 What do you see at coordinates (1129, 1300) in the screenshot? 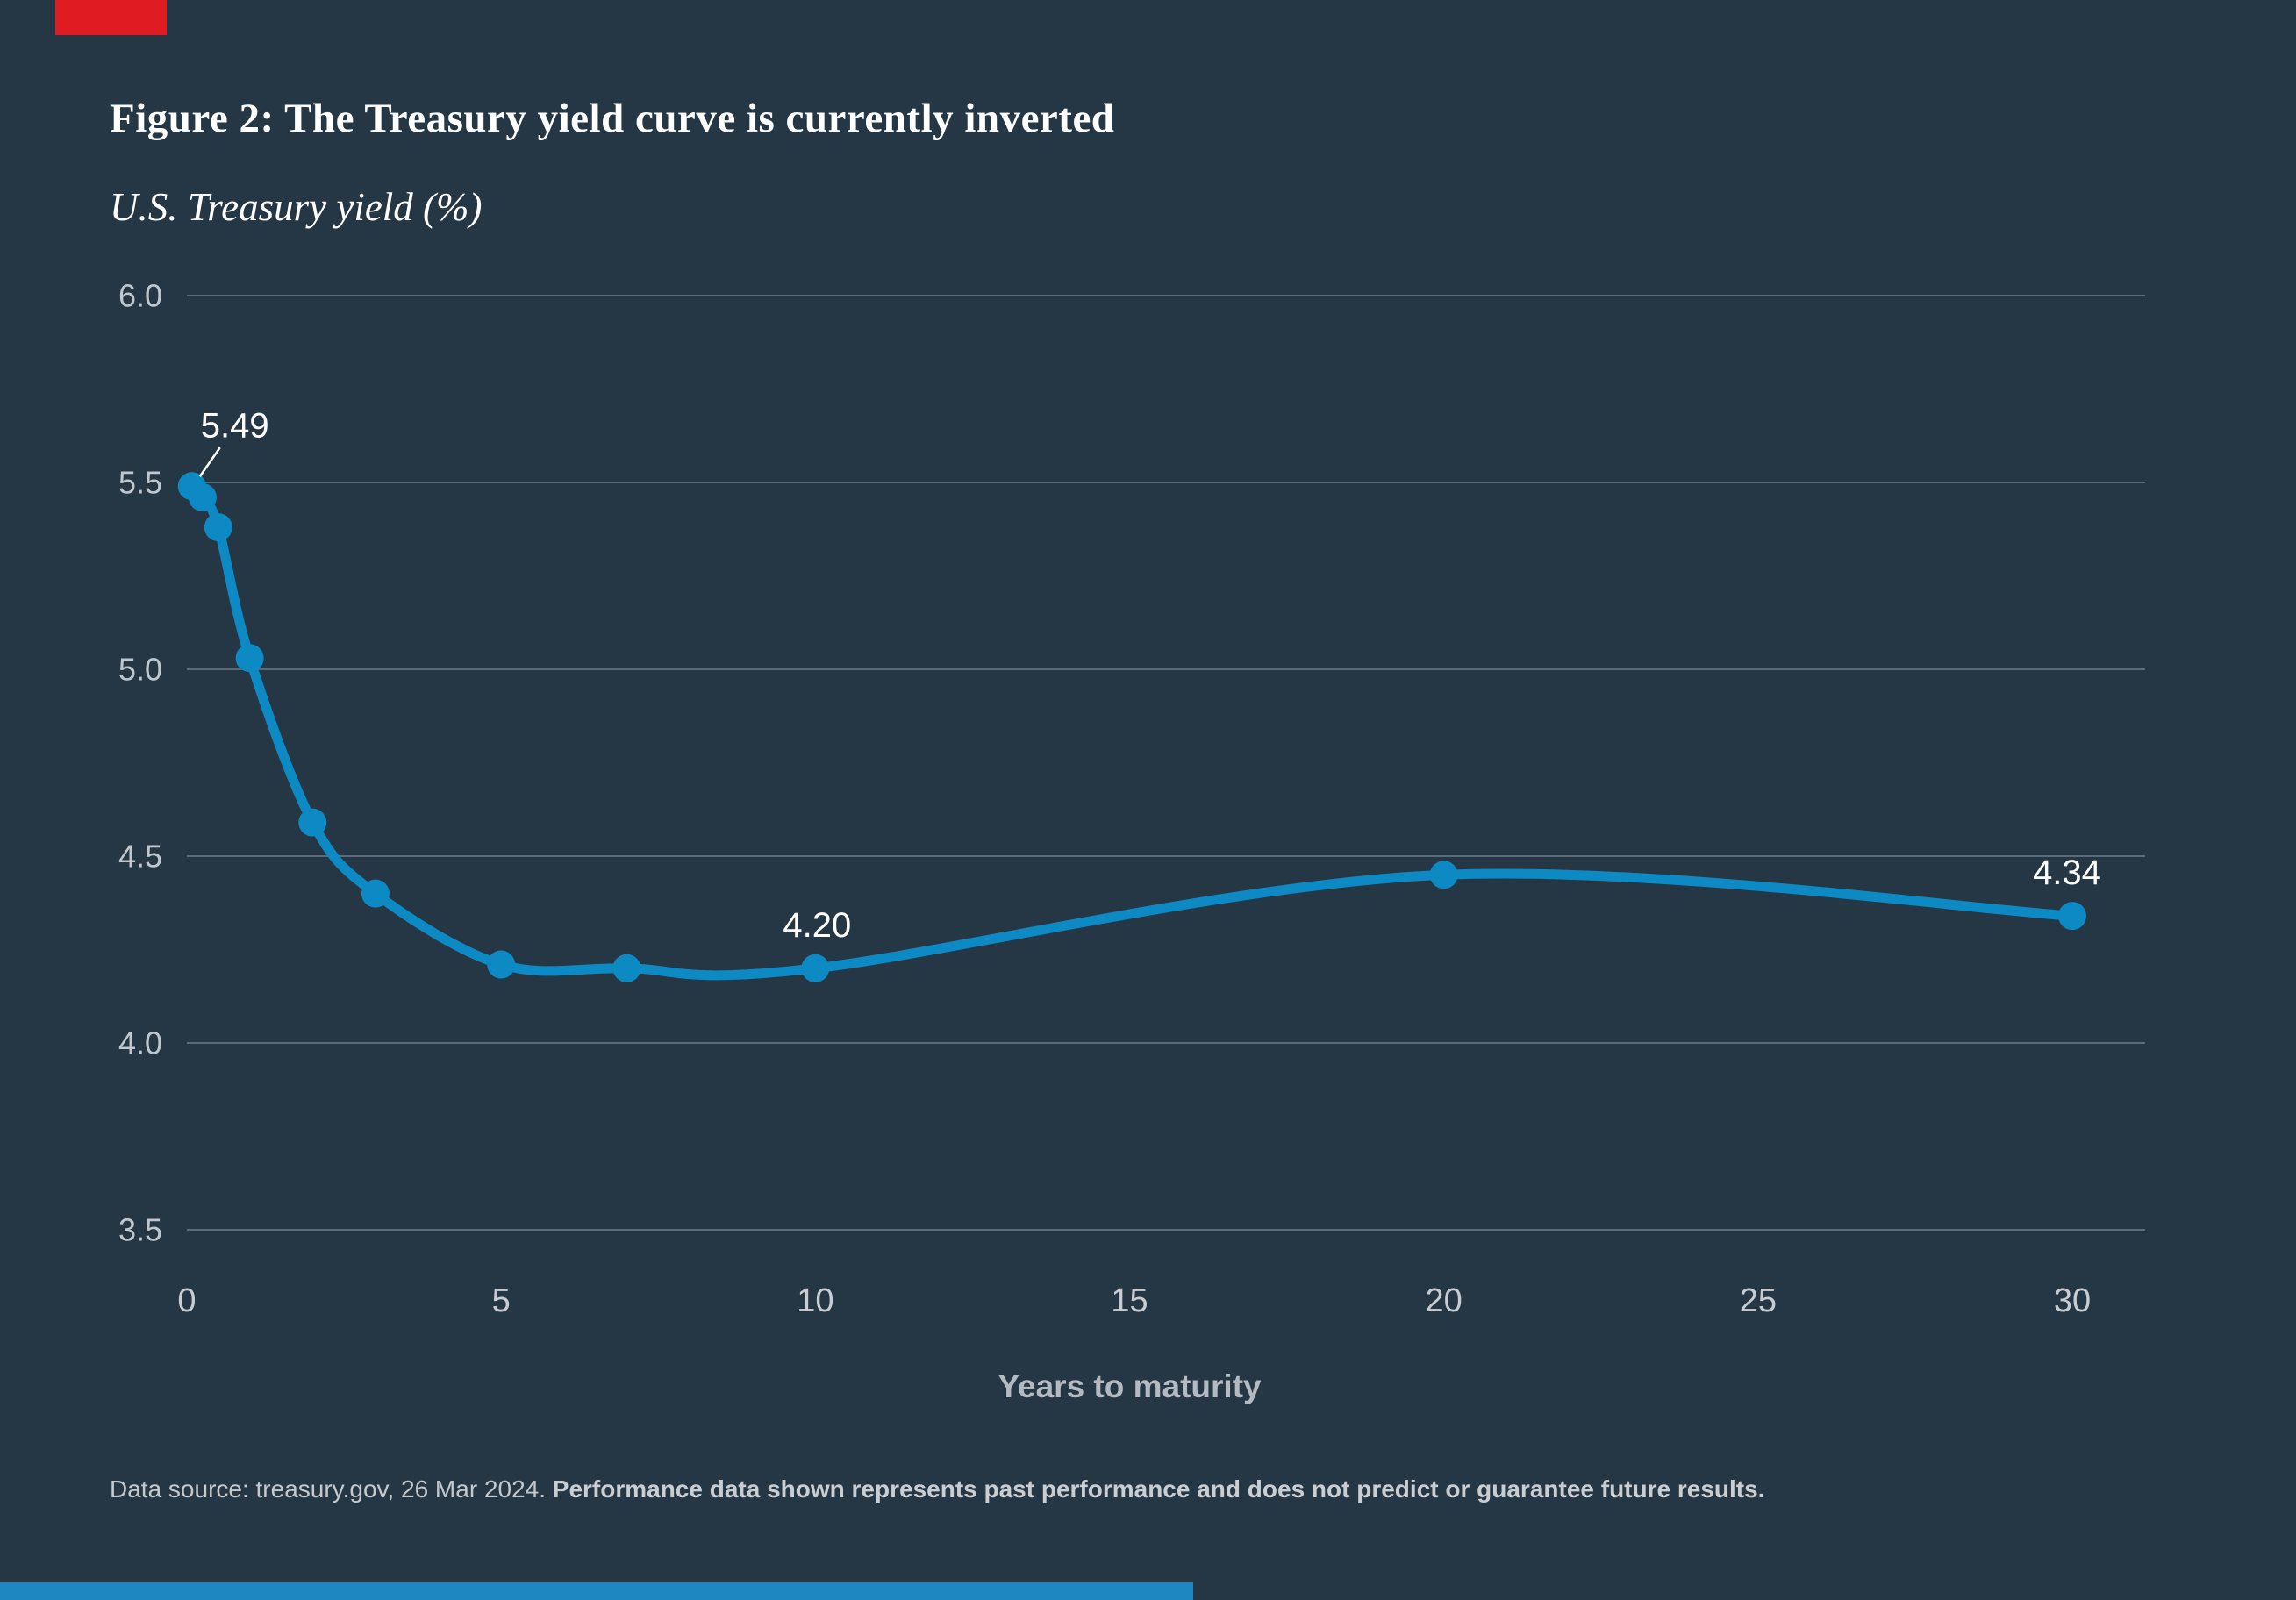
I see `svg-text: 15` at bounding box center [1129, 1300].